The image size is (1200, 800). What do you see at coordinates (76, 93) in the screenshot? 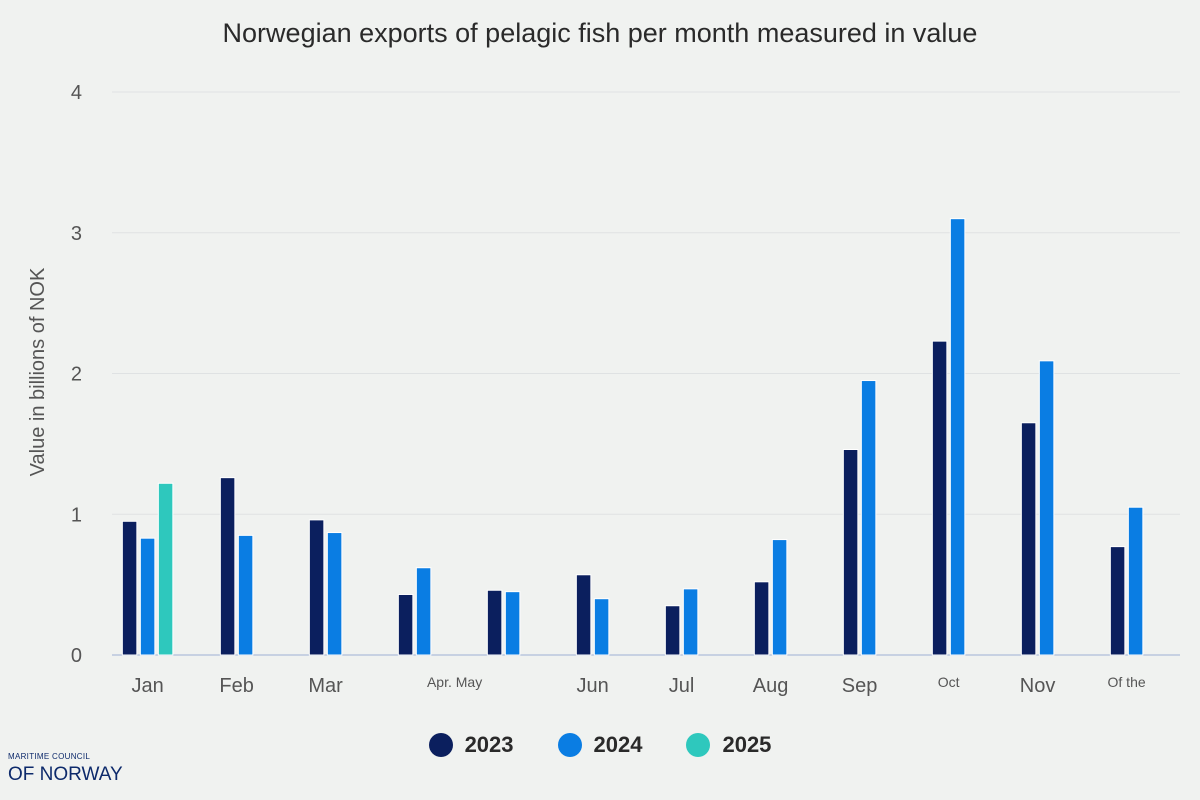
I see `y-tick-label: 4` at bounding box center [76, 93].